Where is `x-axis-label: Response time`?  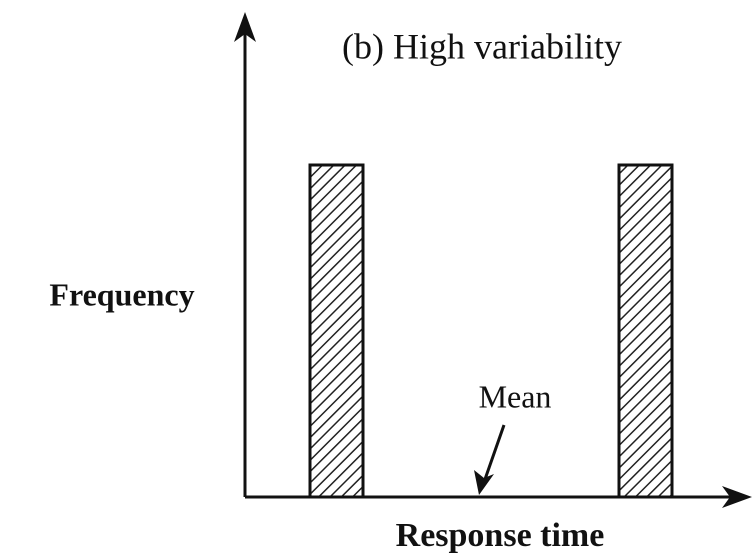 x-axis-label: Response time is located at coordinates (500, 535).